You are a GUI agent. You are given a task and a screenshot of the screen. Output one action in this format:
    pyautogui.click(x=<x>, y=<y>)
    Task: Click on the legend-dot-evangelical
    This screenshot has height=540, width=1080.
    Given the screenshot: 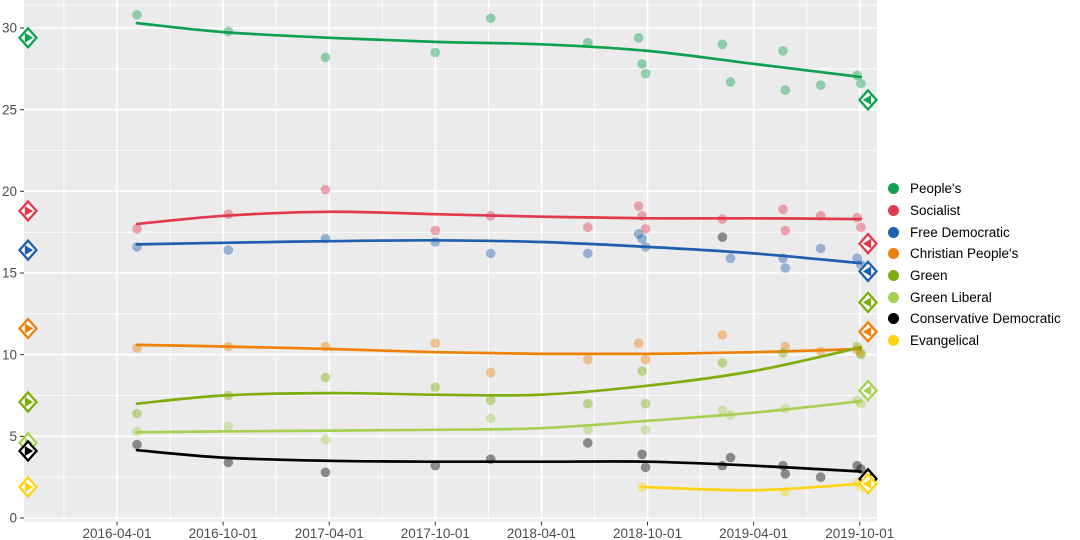 What is the action you would take?
    pyautogui.click(x=893, y=341)
    